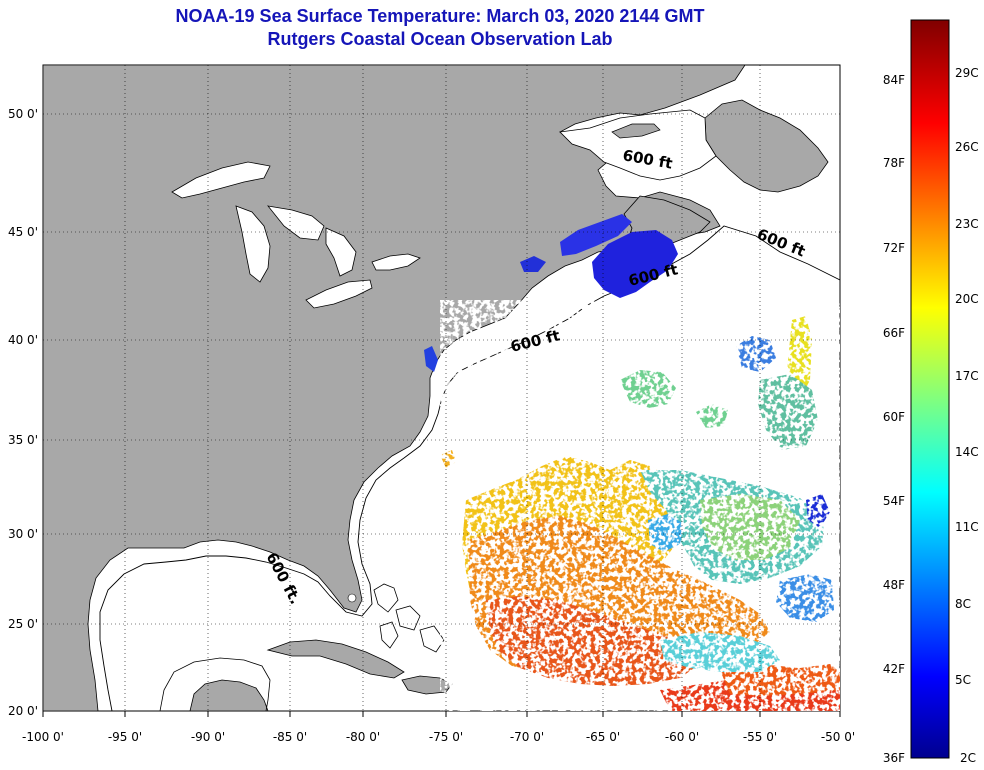 Image resolution: width=984 pixels, height=770 pixels. I want to click on colorbar-label-c: 29C, so click(967, 73).